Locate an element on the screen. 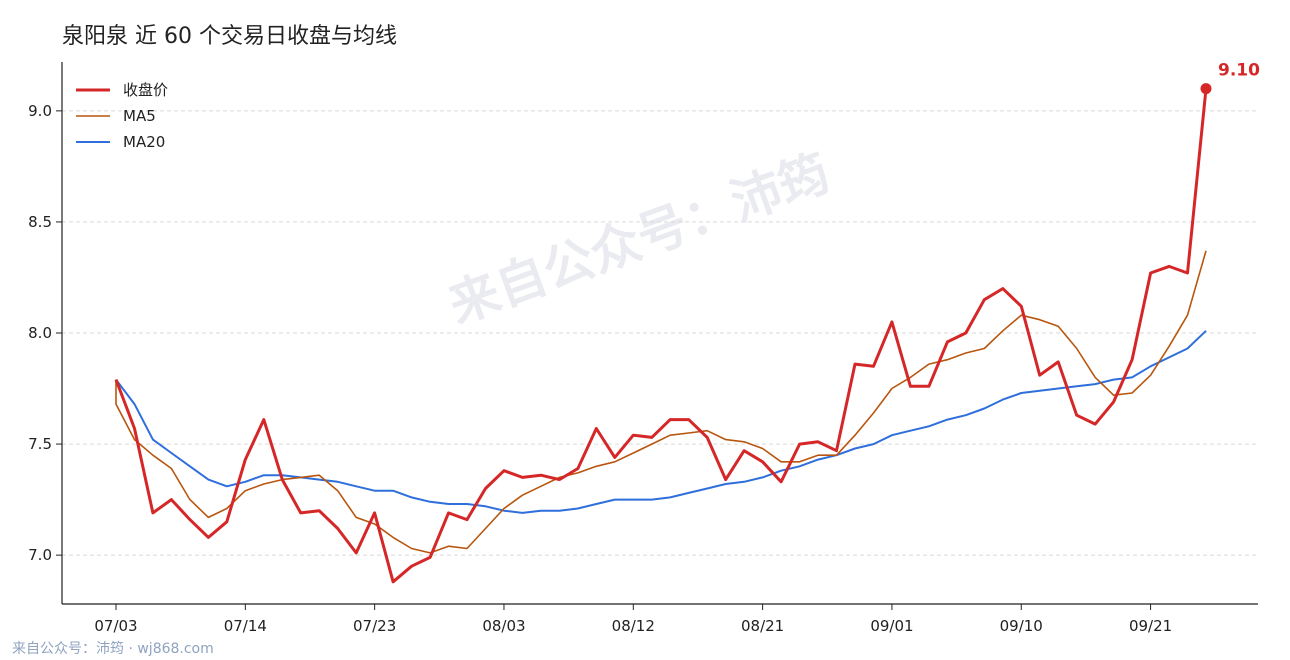 The image size is (1290, 660). watermark: 来自公众号：沛筠 is located at coordinates (639, 238).